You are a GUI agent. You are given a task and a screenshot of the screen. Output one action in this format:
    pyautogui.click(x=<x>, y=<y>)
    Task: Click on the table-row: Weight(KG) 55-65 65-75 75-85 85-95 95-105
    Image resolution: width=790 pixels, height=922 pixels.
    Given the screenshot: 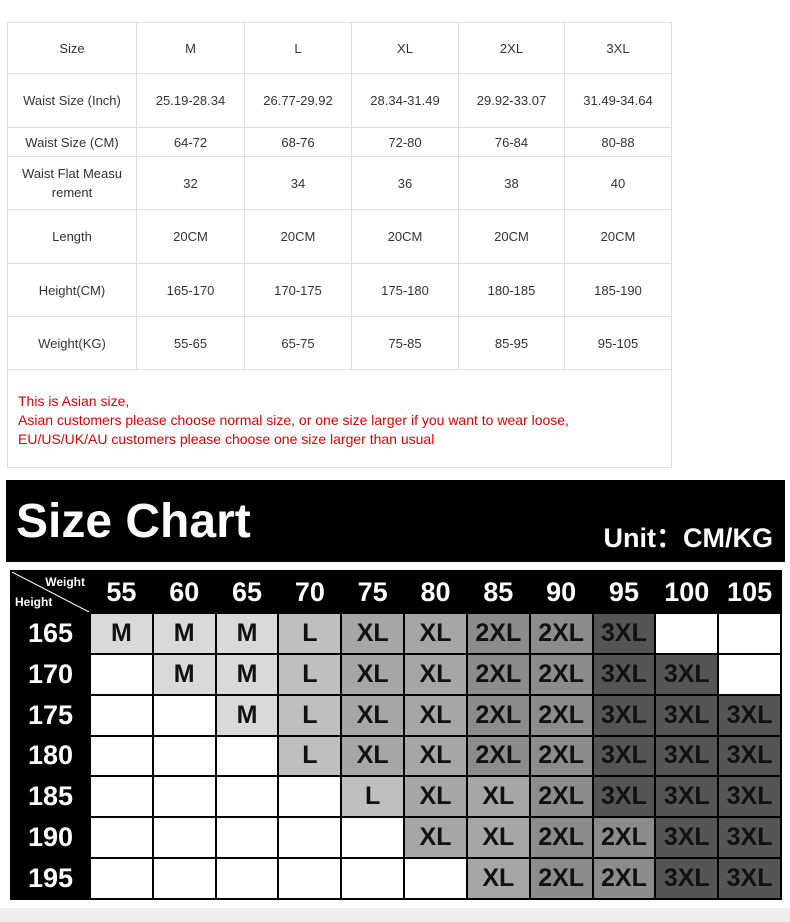 What is the action you would take?
    pyautogui.click(x=339, y=343)
    